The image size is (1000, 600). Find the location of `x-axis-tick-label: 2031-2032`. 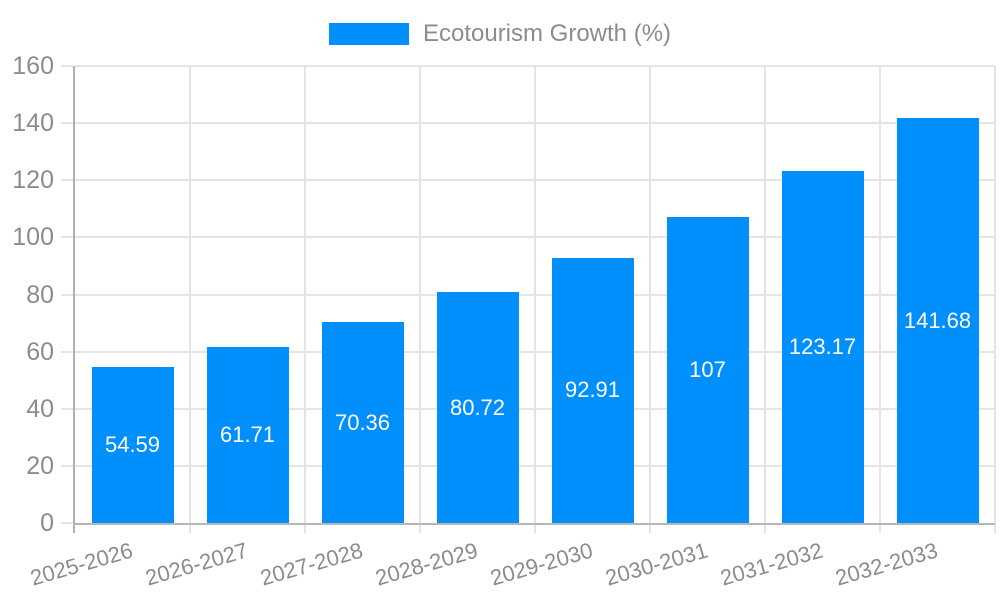

x-axis-tick-label: 2031-2032 is located at coordinates (771, 564).